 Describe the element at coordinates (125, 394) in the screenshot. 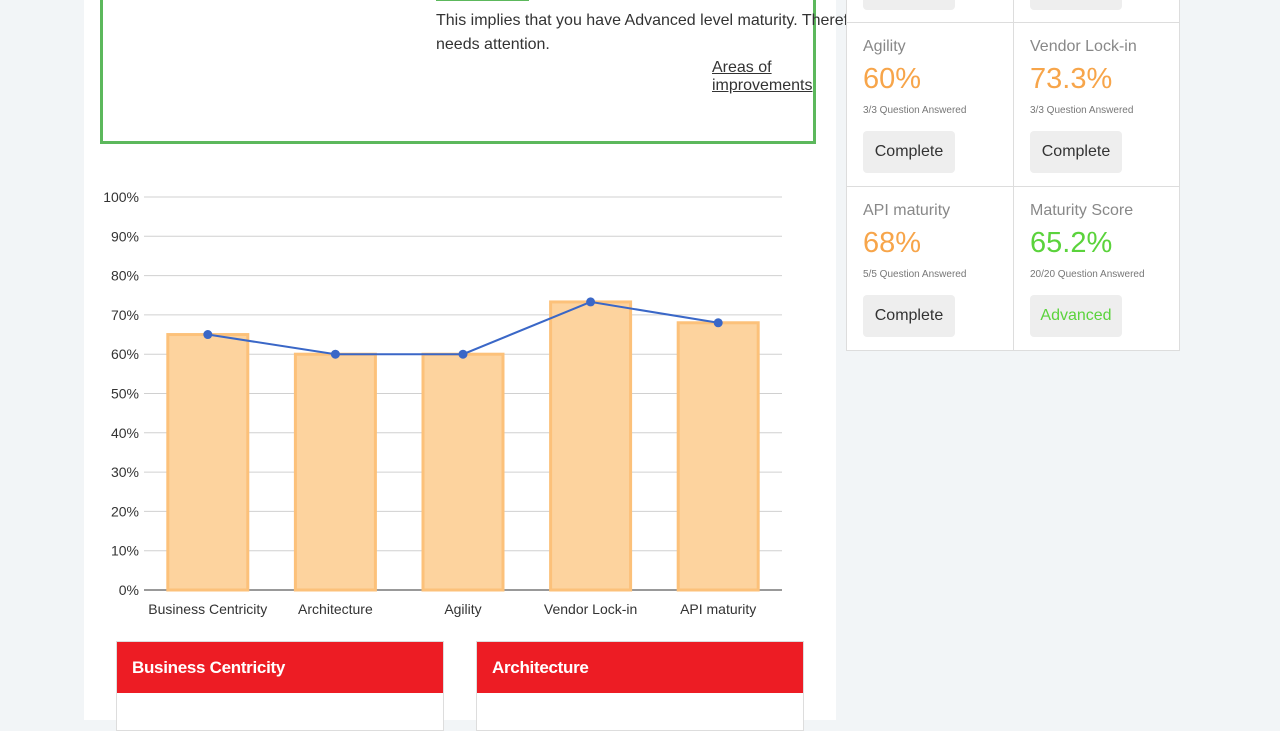

I see `y-tick-label: 50%` at that location.